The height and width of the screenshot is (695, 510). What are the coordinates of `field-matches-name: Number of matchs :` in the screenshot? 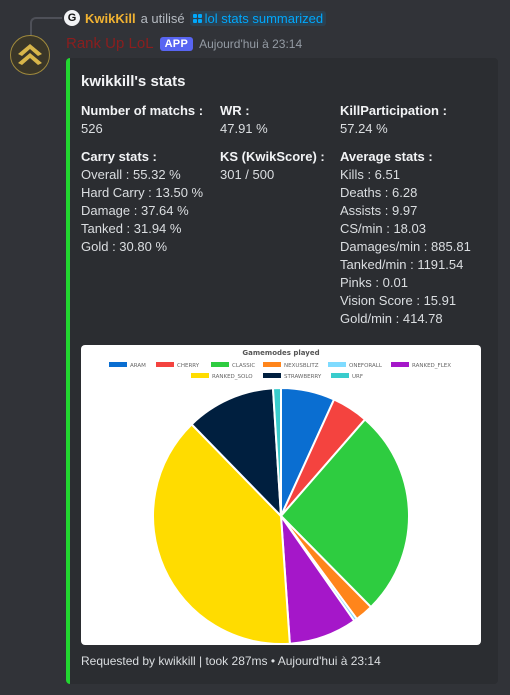 It's located at (142, 110).